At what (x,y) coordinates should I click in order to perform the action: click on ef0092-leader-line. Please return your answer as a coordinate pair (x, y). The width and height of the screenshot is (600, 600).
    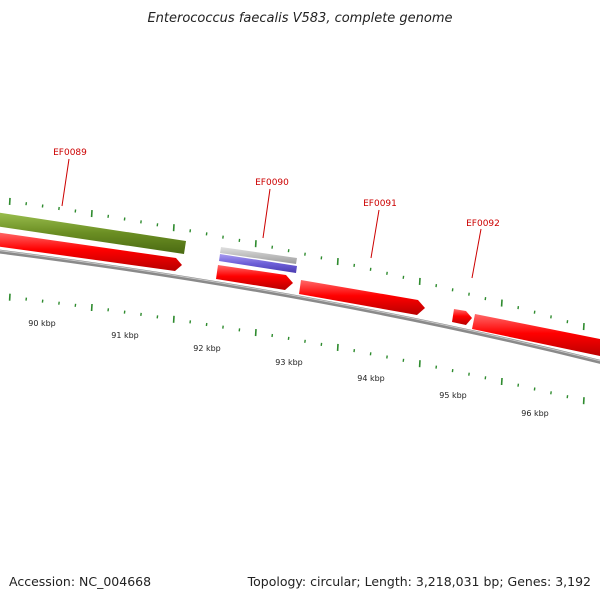
    Looking at the image, I should click on (476, 253).